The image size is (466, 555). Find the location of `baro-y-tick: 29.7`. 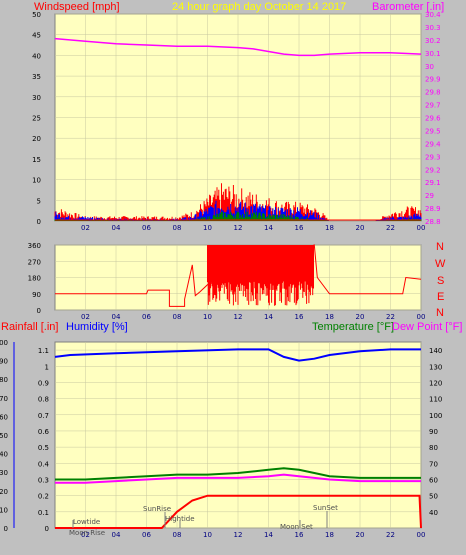

baro-y-tick: 29.7 is located at coordinates (433, 106).